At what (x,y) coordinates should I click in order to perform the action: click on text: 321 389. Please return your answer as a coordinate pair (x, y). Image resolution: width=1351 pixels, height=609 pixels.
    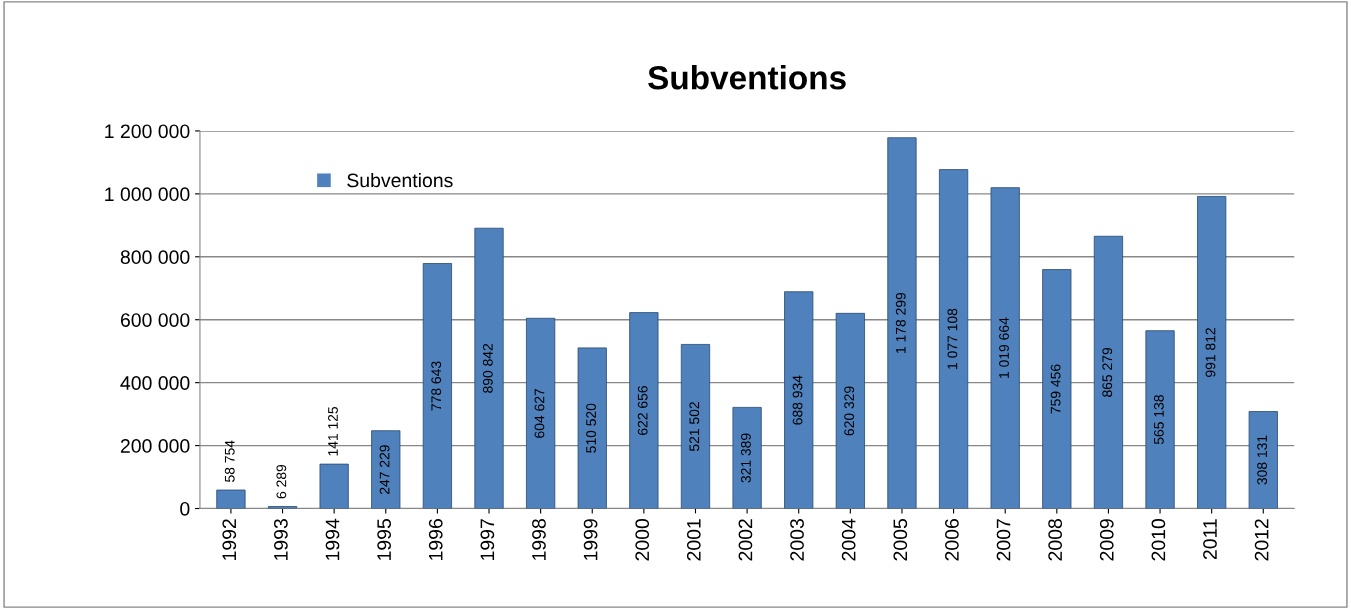
    Looking at the image, I should click on (746, 458).